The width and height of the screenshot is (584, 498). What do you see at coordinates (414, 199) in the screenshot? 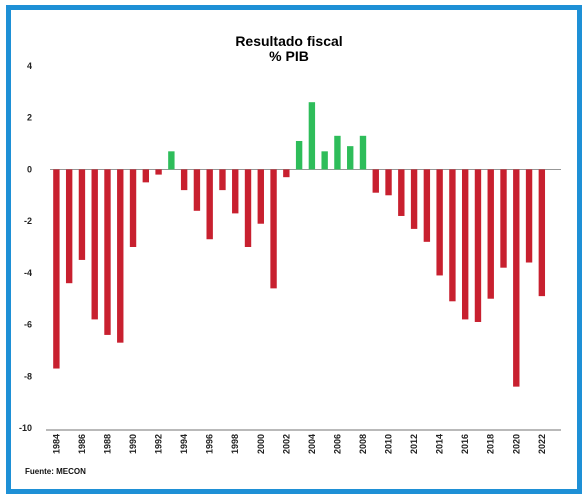
I see `bar-2012` at bounding box center [414, 199].